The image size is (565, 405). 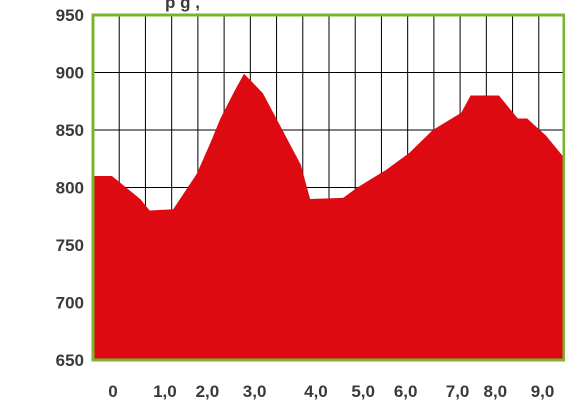 I want to click on y-tick-label: 700, so click(x=70, y=303).